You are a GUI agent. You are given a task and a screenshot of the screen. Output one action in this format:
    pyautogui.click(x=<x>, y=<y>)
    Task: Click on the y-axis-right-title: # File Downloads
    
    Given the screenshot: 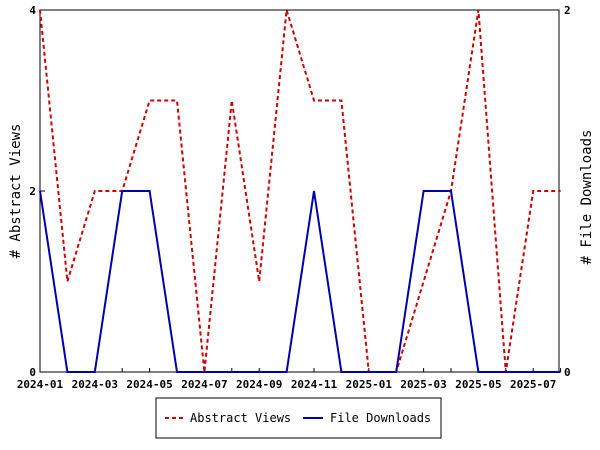 What is the action you would take?
    pyautogui.click(x=587, y=197)
    